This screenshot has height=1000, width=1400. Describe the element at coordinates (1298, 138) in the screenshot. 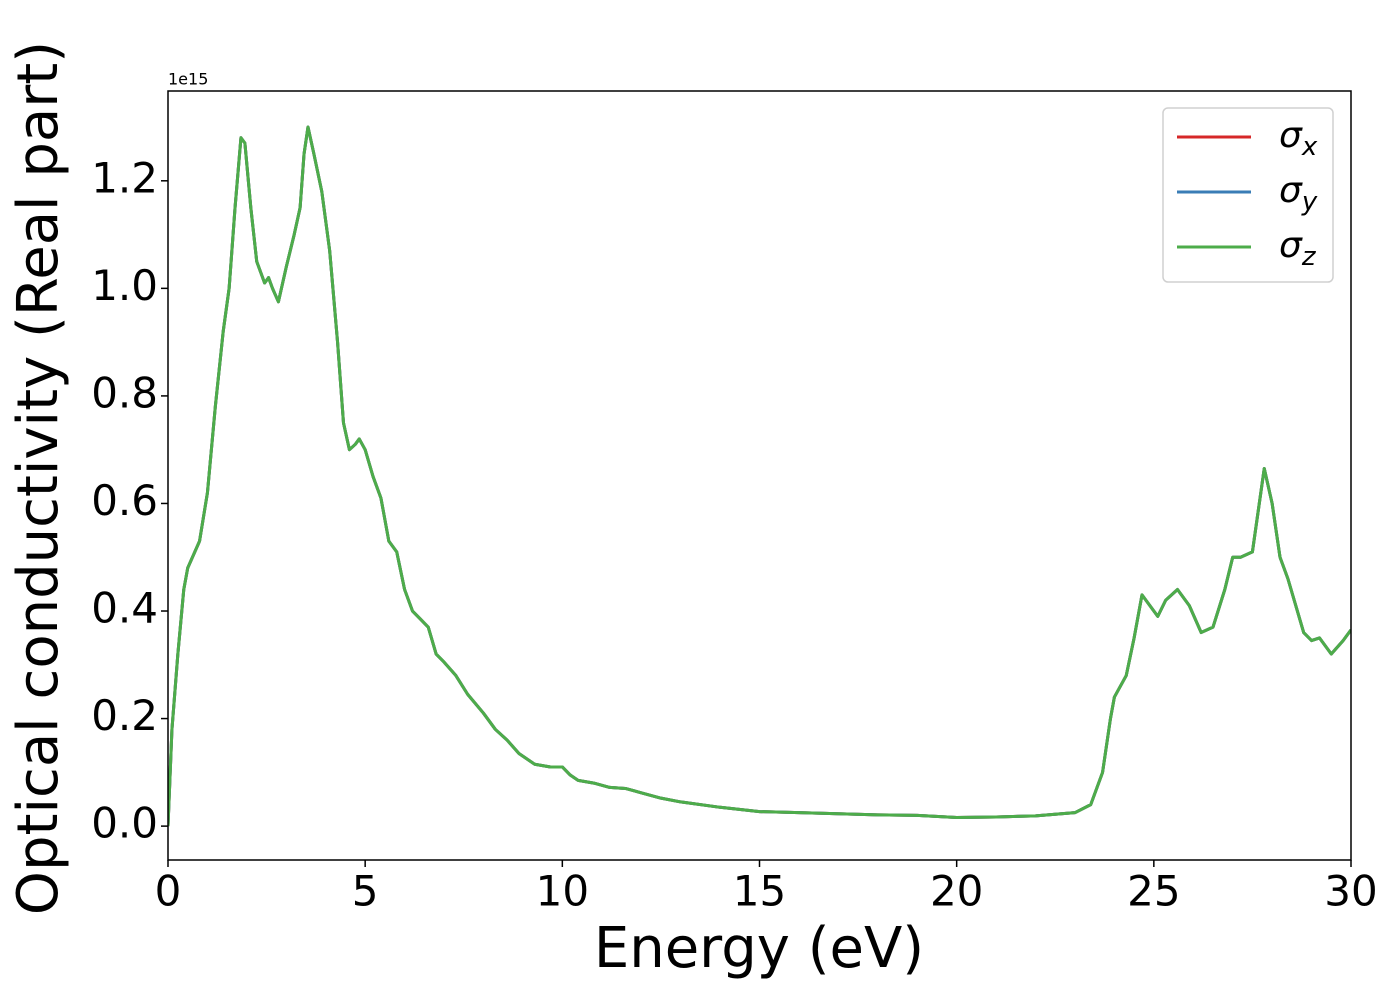

I see `legend-label: σx` at that location.